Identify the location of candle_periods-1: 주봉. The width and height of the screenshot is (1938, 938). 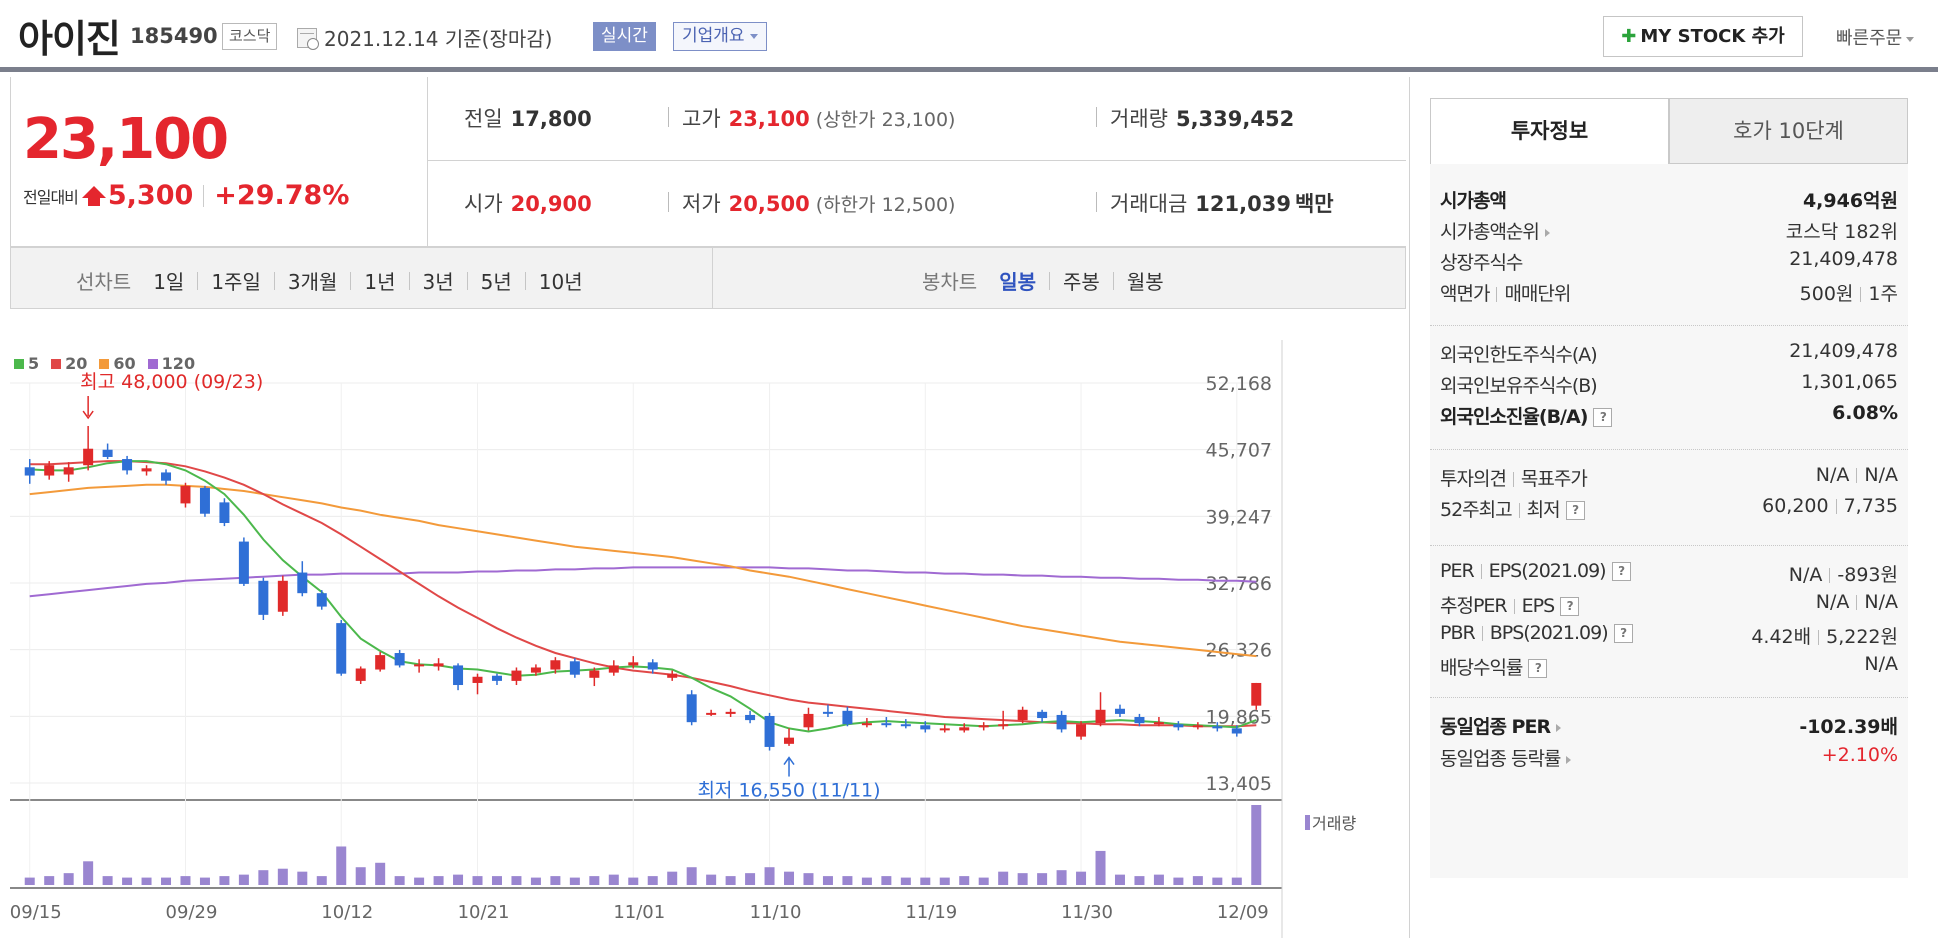
(1081, 282).